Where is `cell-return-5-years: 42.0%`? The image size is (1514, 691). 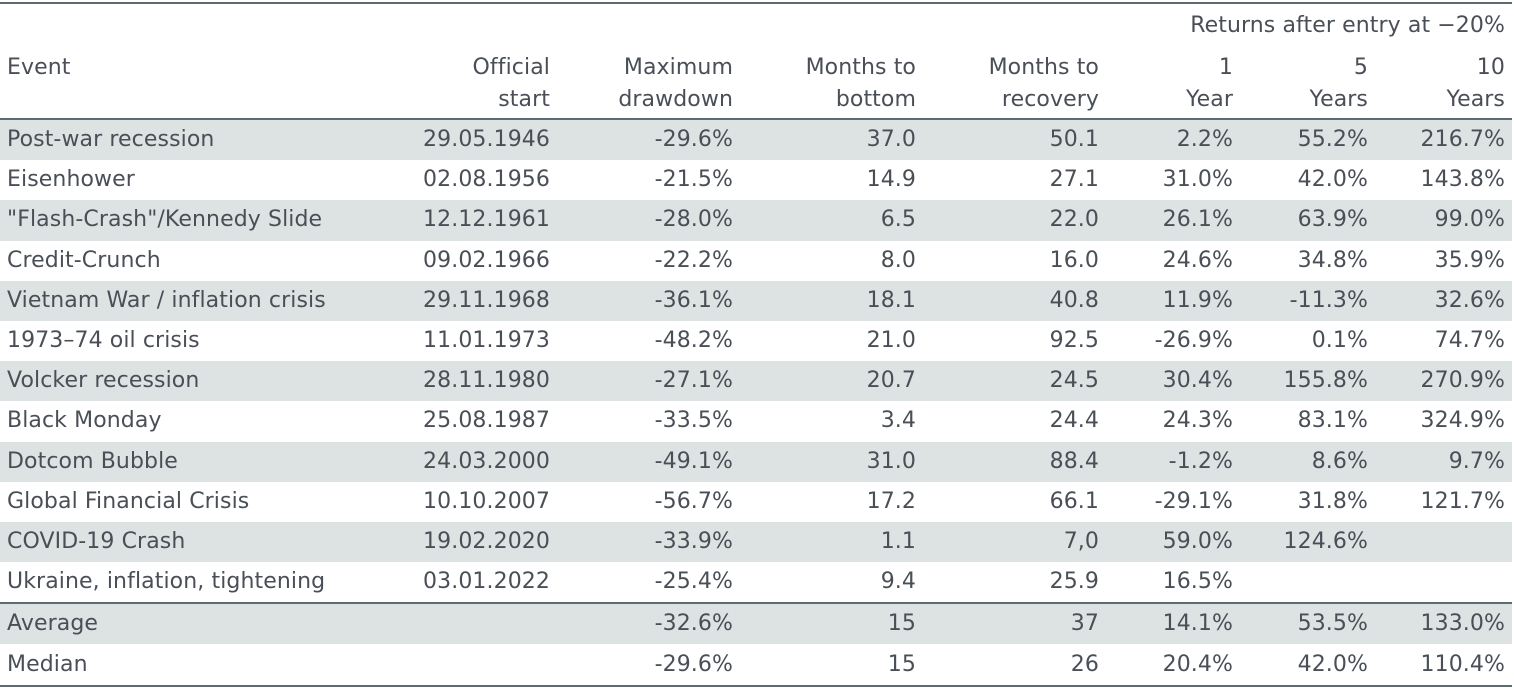 cell-return-5-years: 42.0% is located at coordinates (1332, 180).